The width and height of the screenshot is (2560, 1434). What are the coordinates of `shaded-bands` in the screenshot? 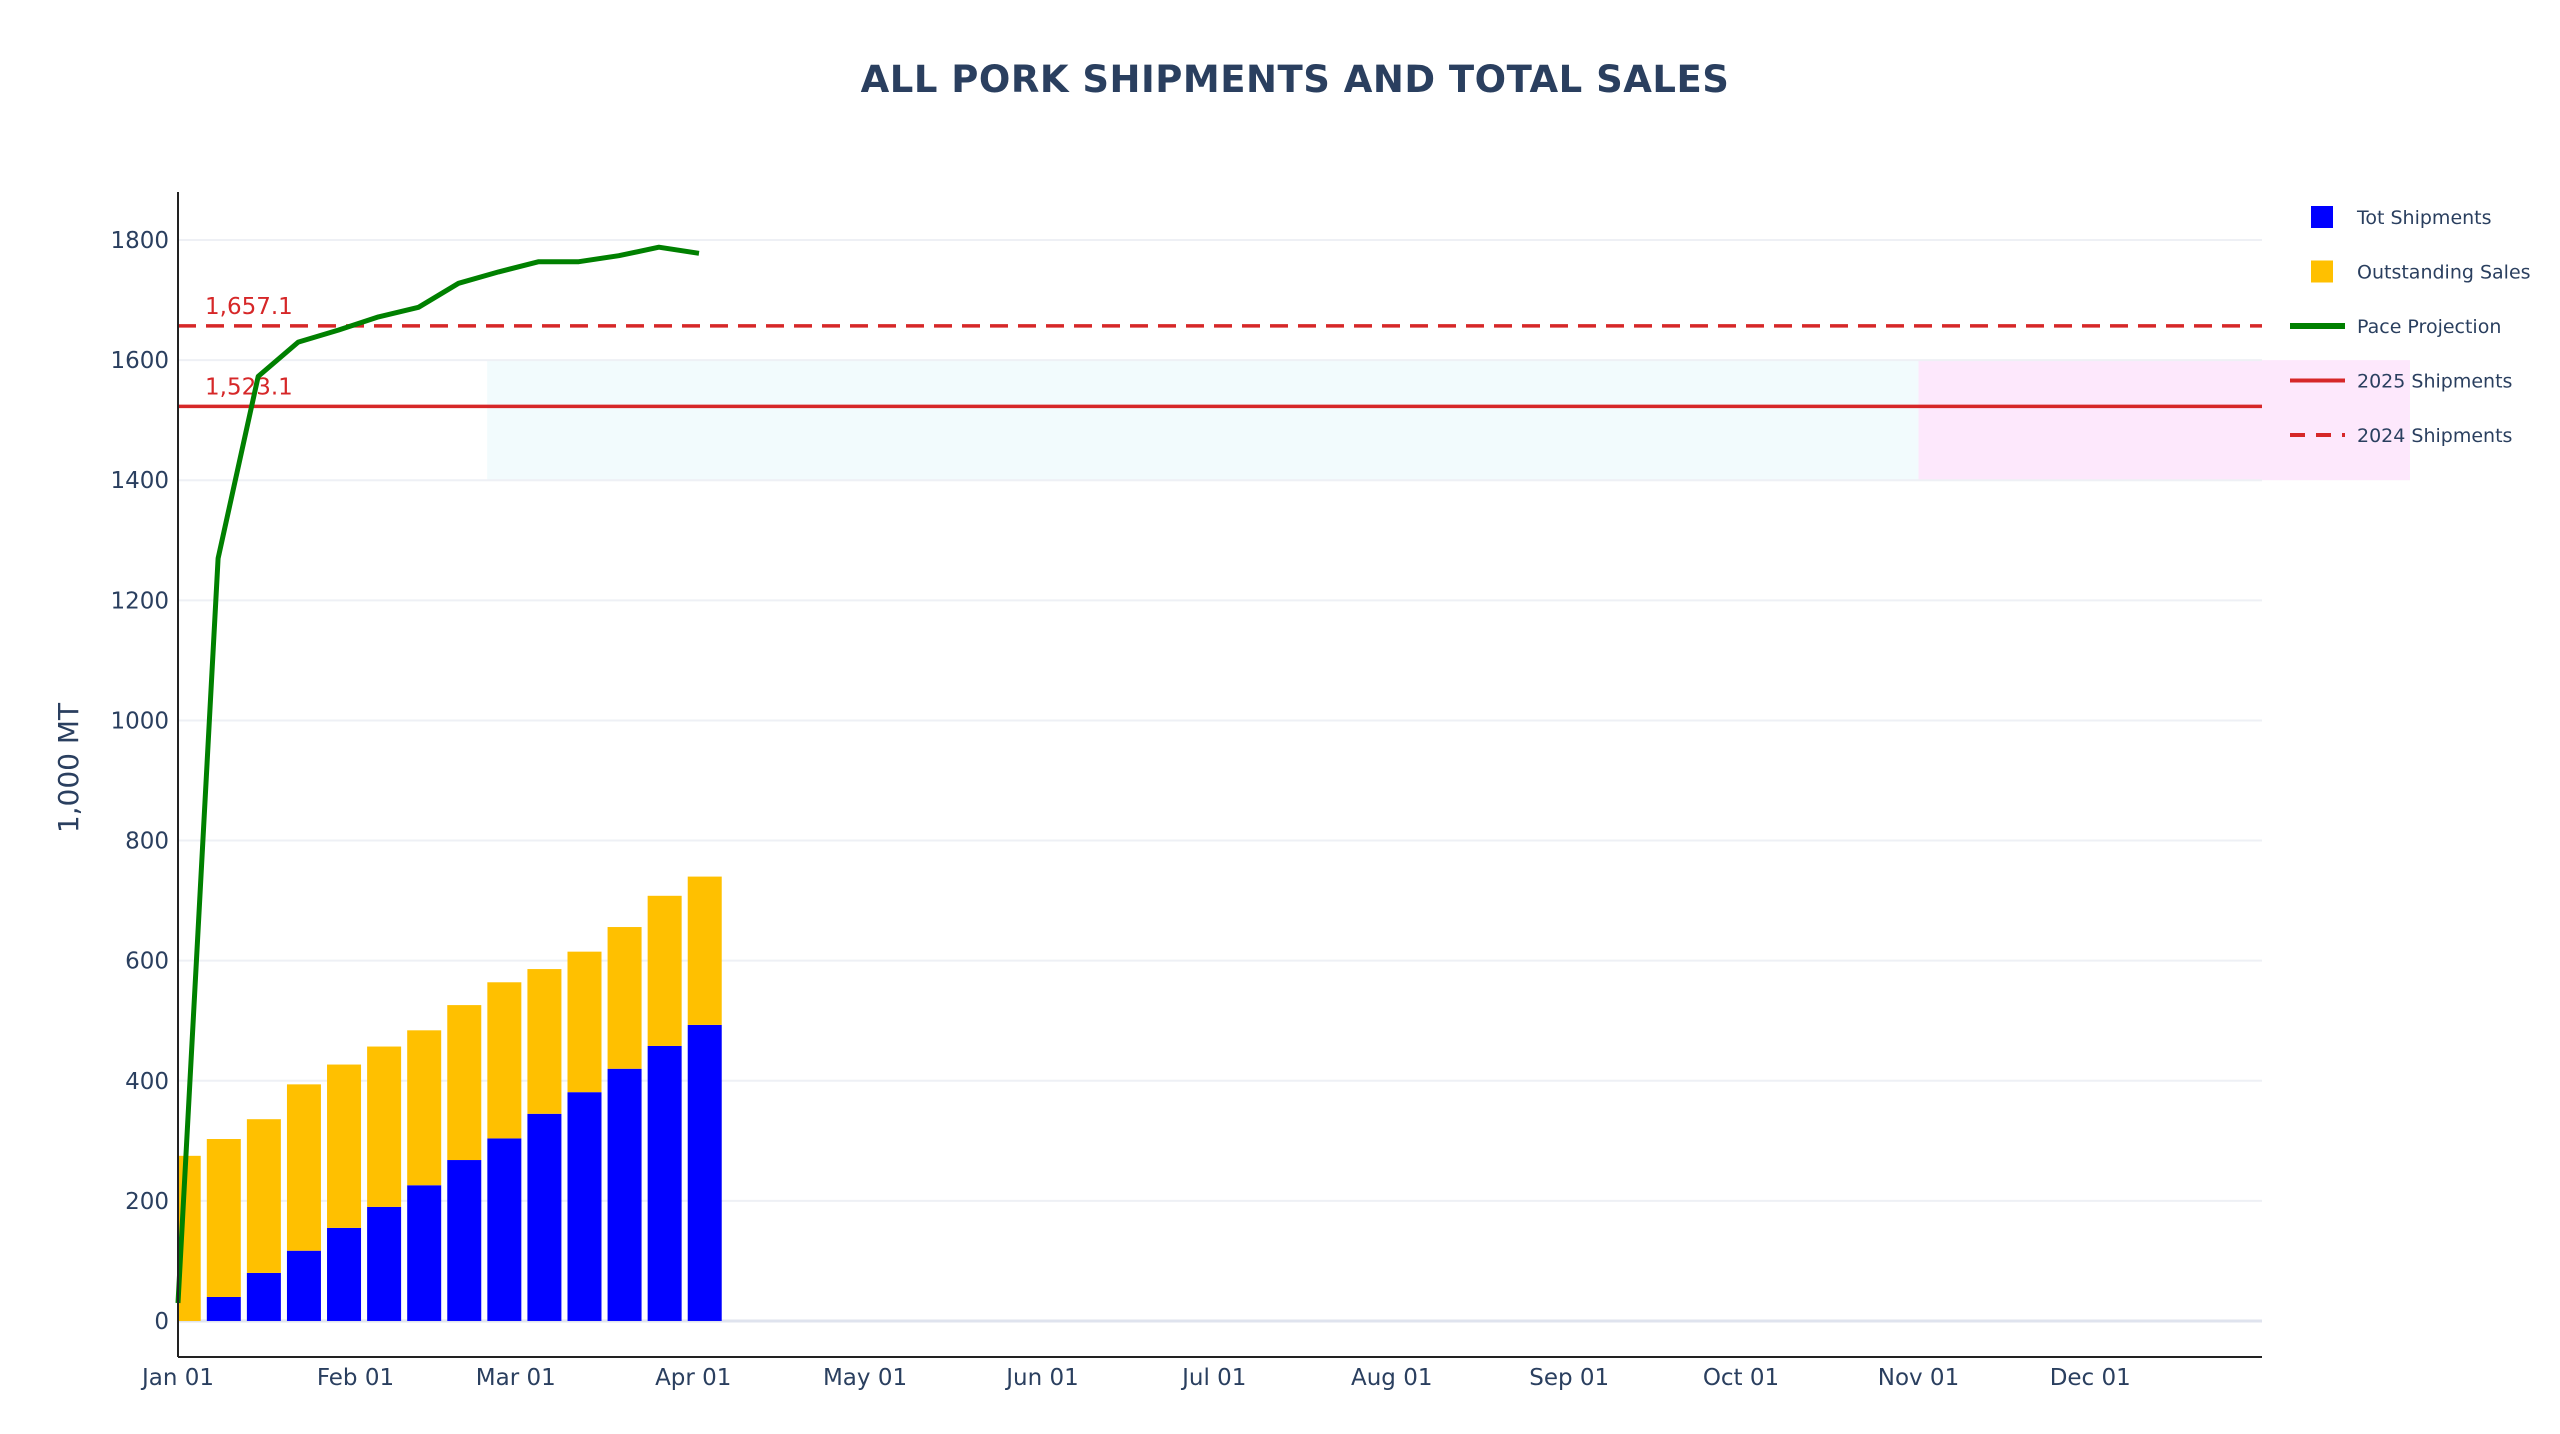 It's located at (1448, 420).